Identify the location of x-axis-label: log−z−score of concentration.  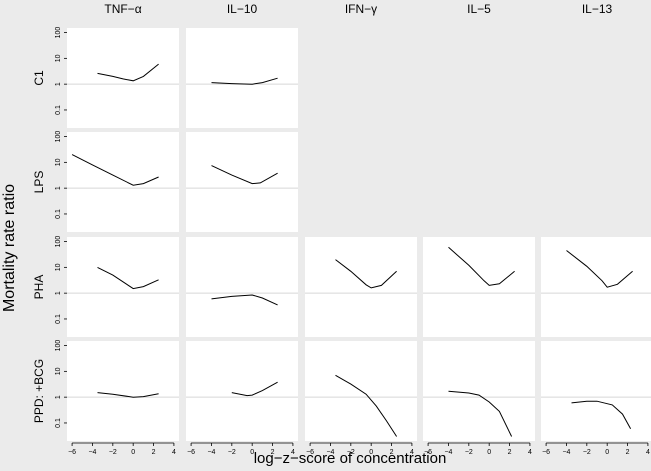
(350, 458).